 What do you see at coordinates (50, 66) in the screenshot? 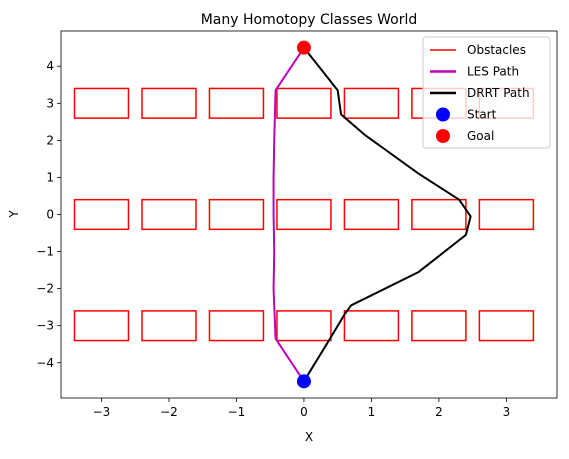
I see `y-tick-label: 4` at bounding box center [50, 66].